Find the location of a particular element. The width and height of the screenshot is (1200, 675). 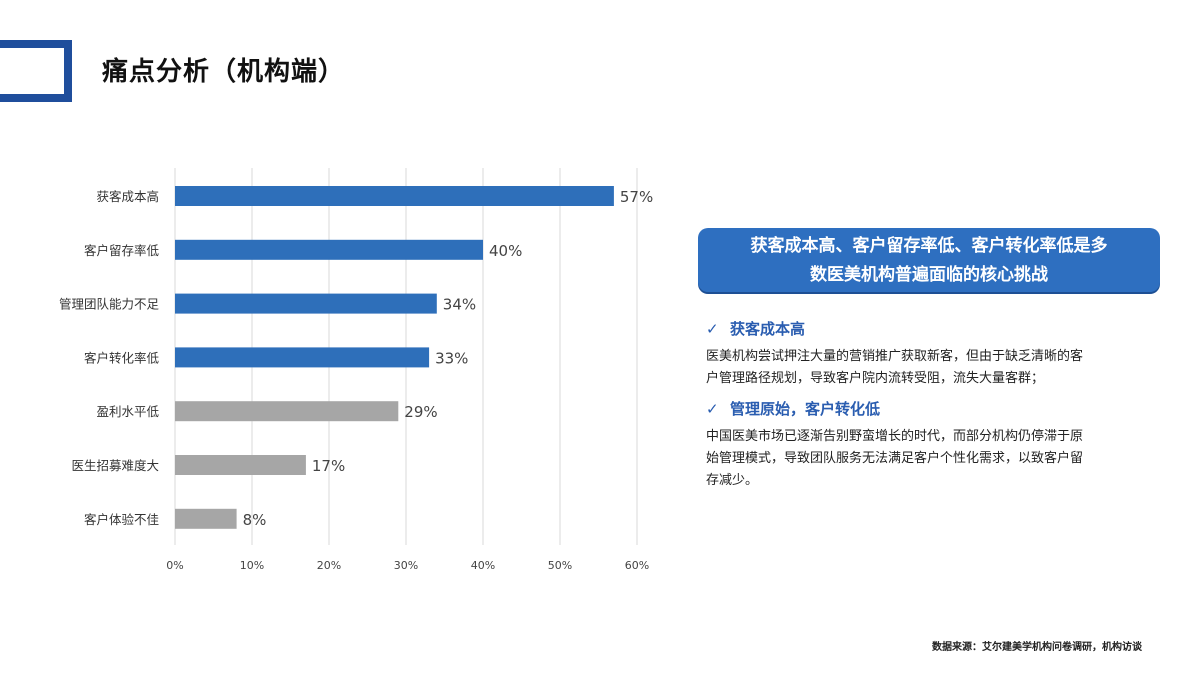

category-label: 客户转化率低 is located at coordinates (122, 357).